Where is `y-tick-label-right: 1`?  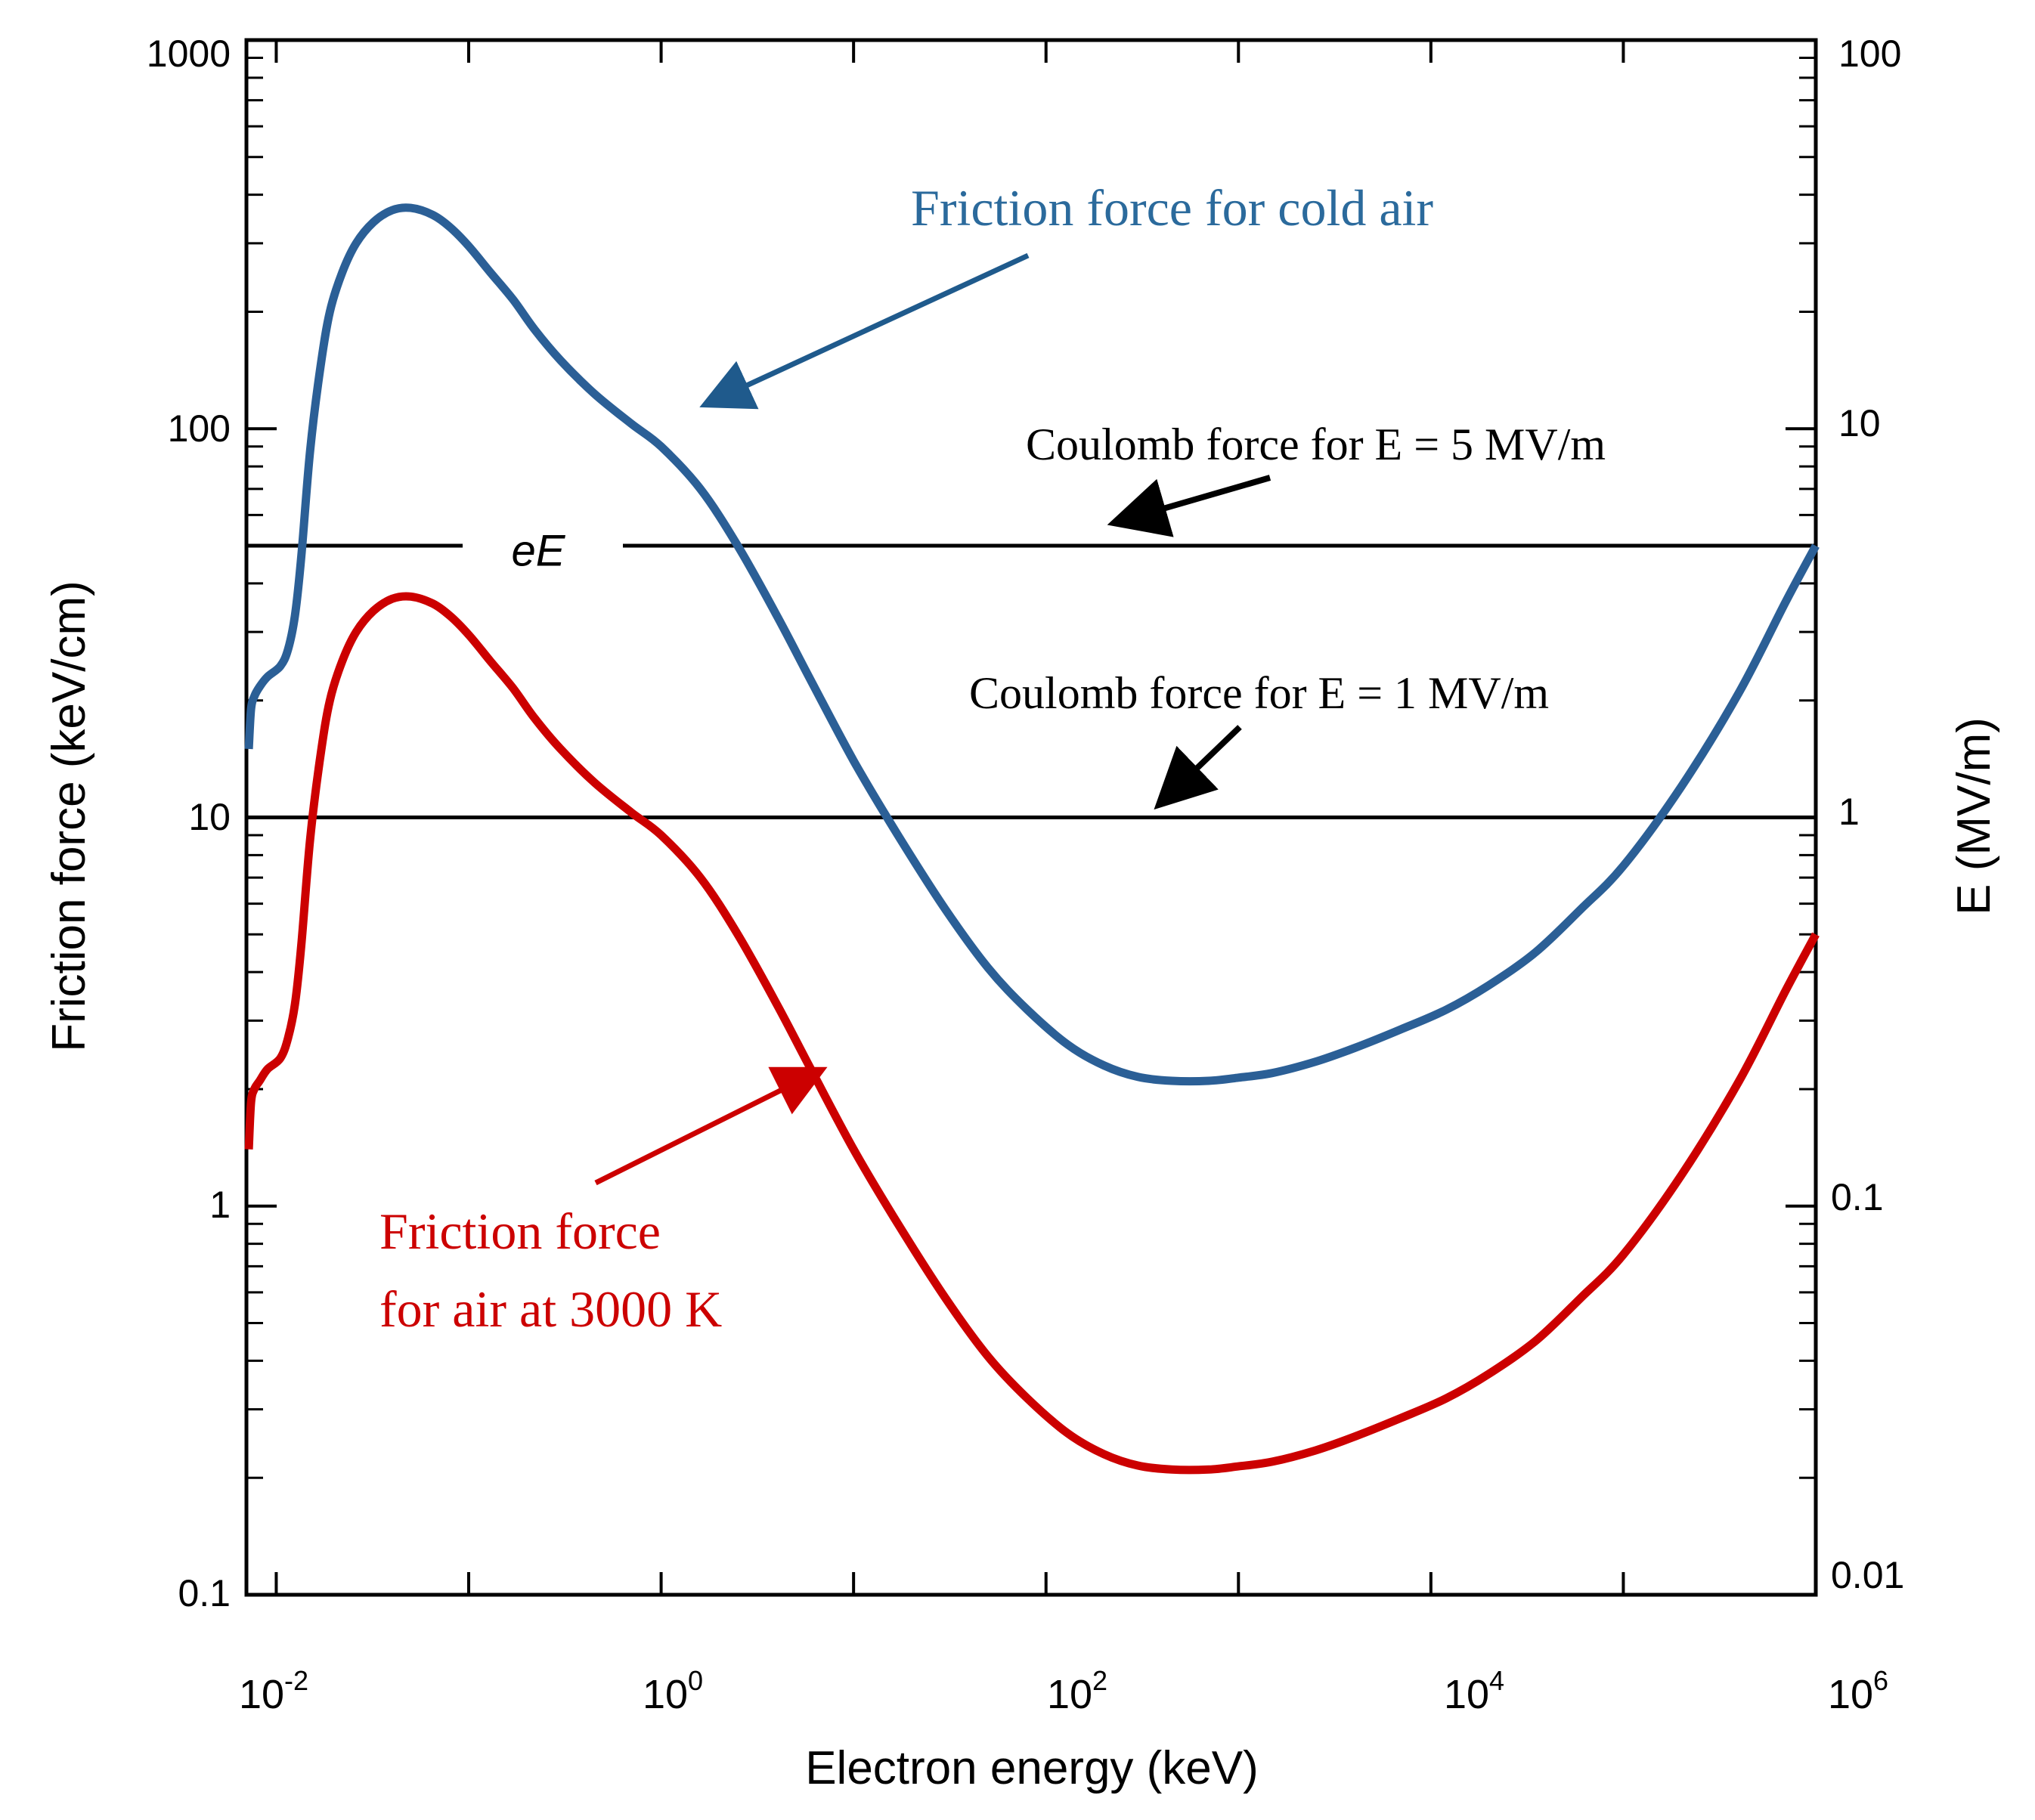
y-tick-label-right: 1 is located at coordinates (1849, 812).